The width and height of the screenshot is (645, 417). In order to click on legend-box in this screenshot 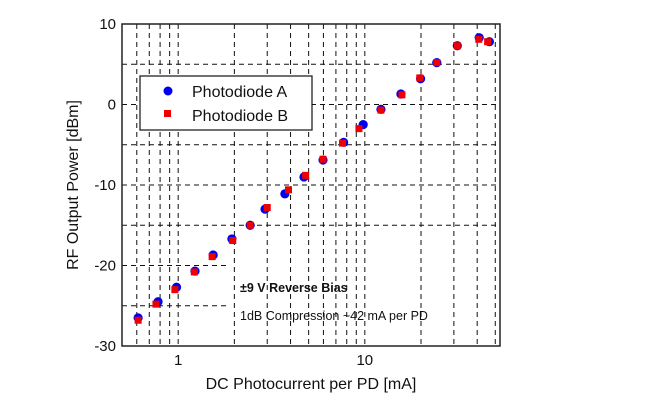, I will do `click(226, 103)`.